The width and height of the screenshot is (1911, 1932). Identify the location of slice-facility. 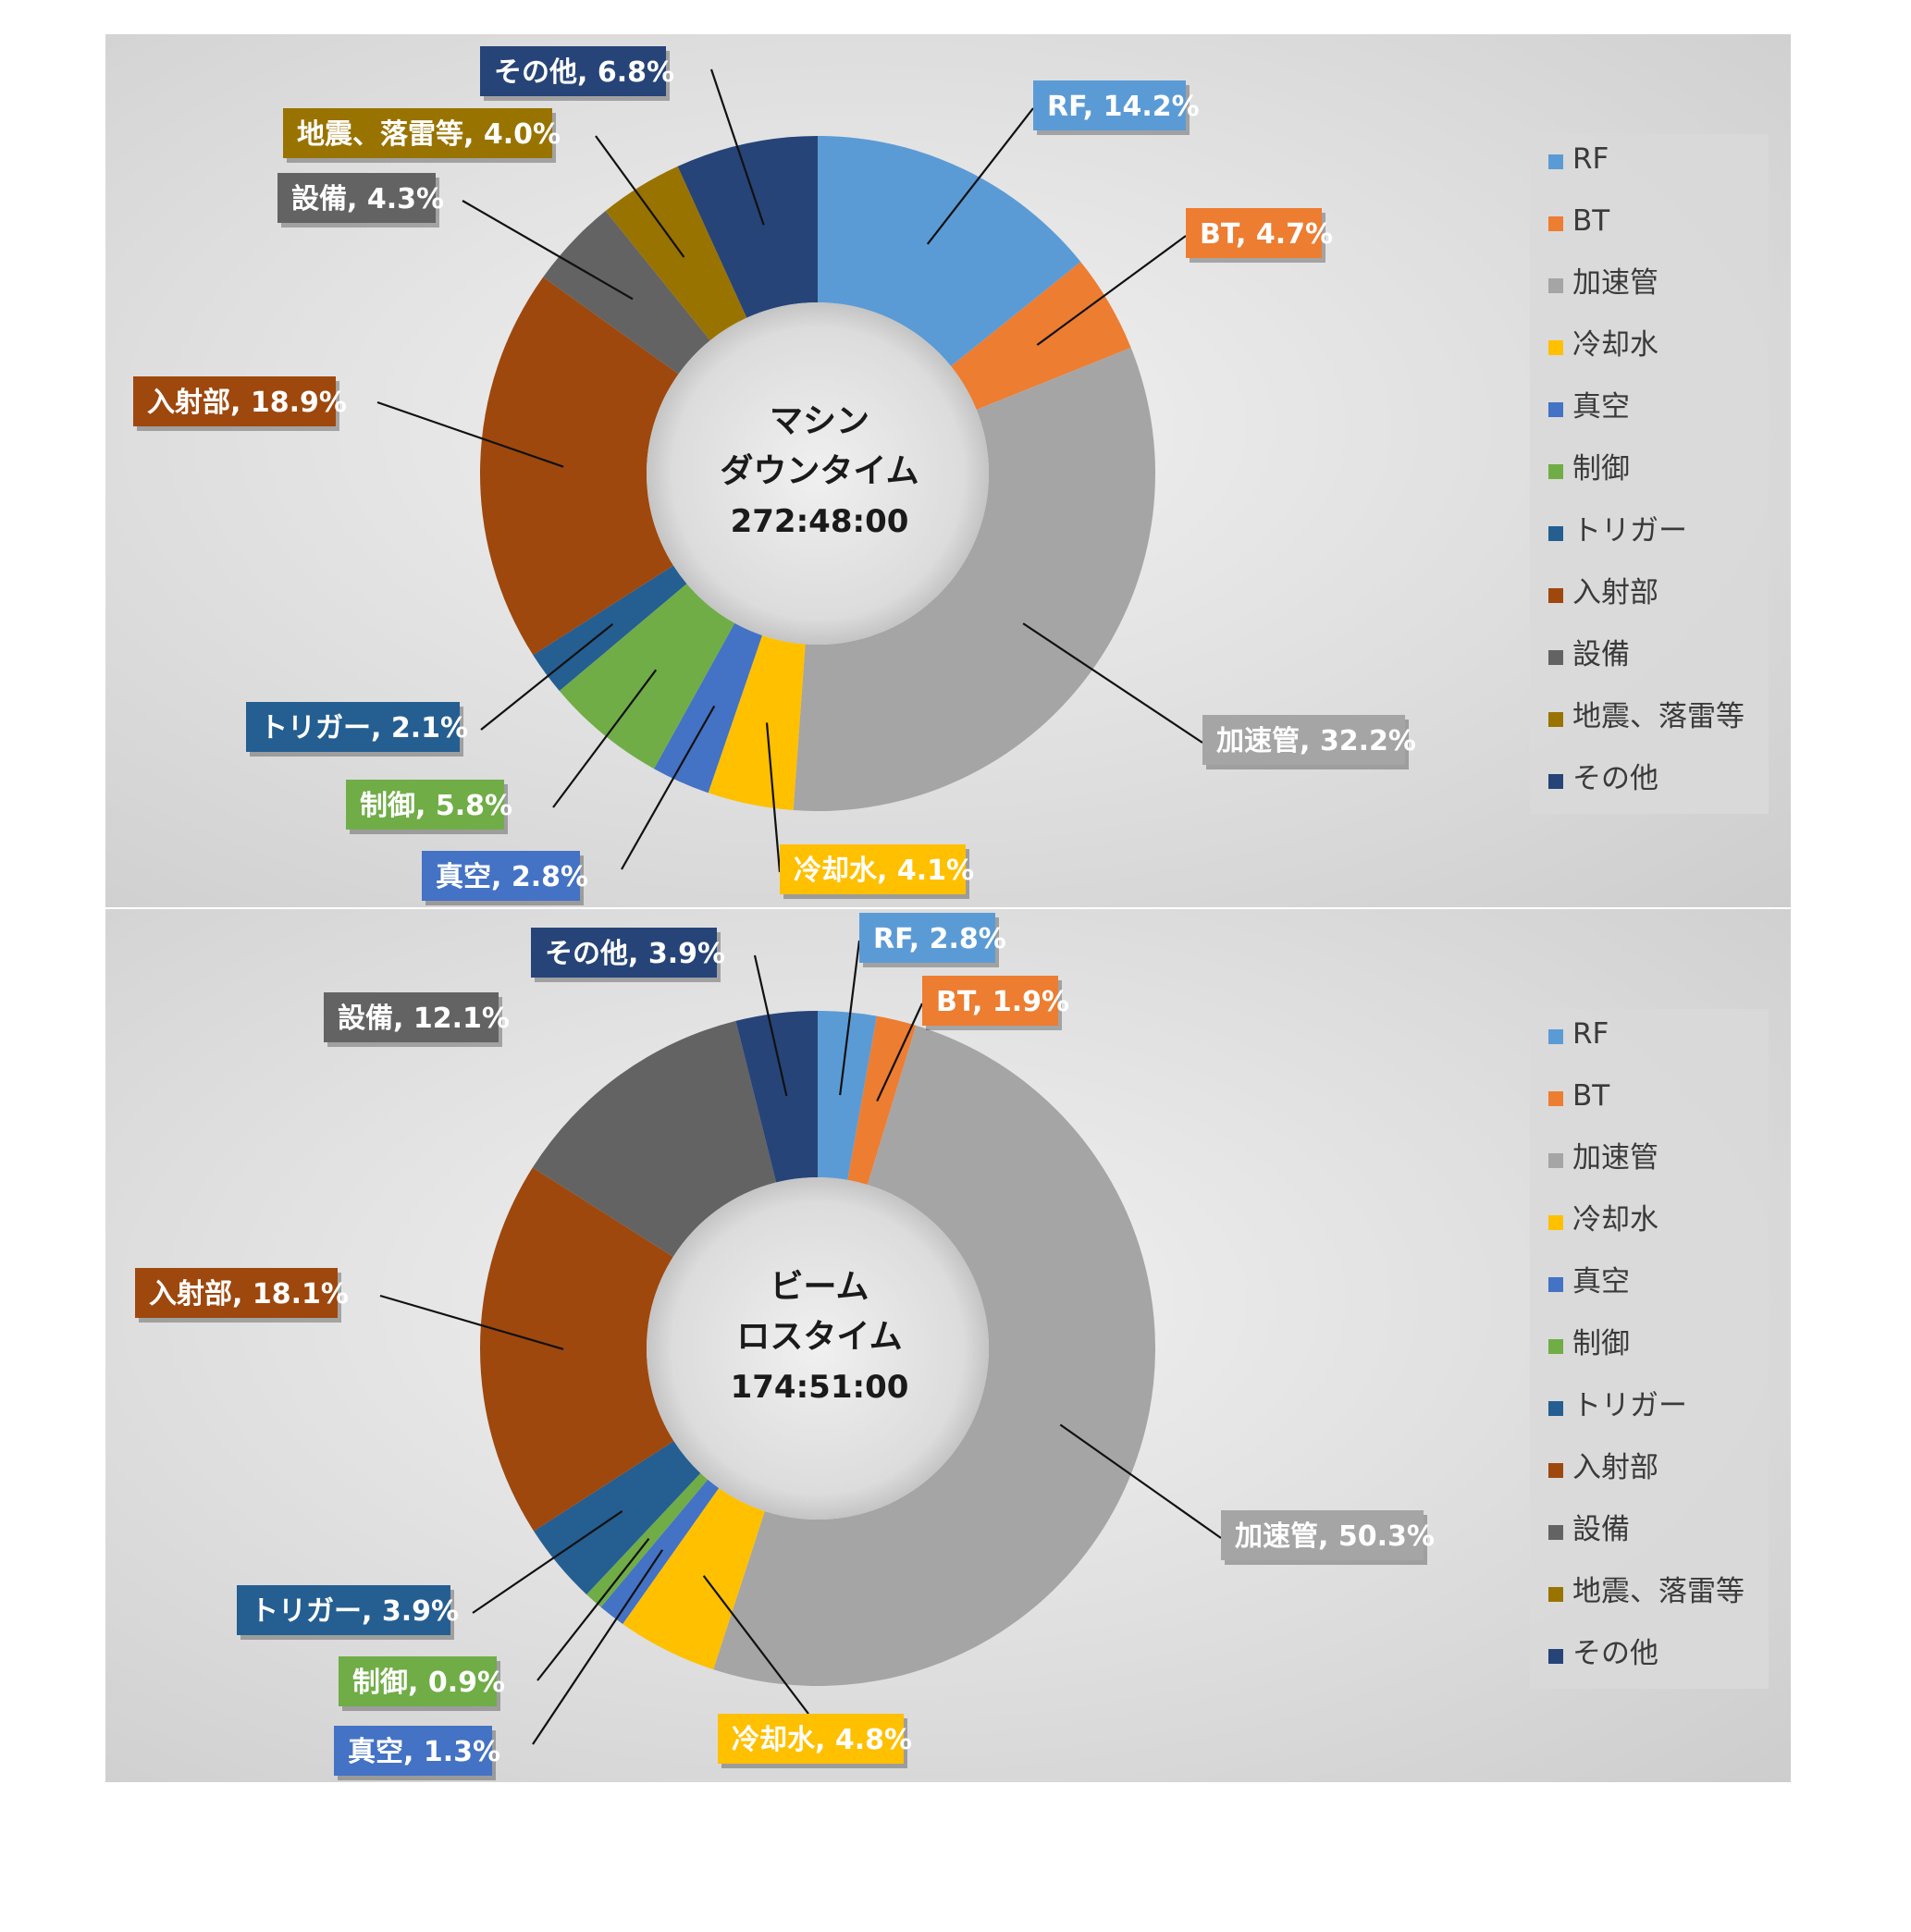
(654, 1139).